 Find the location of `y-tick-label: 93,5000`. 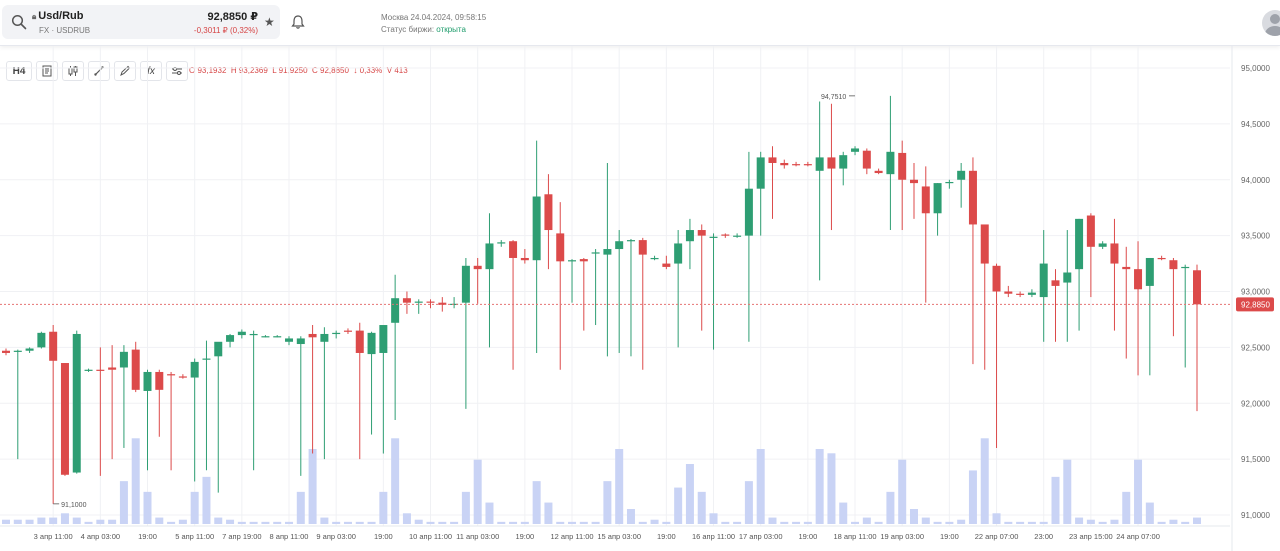

y-tick-label: 93,5000 is located at coordinates (1255, 236).